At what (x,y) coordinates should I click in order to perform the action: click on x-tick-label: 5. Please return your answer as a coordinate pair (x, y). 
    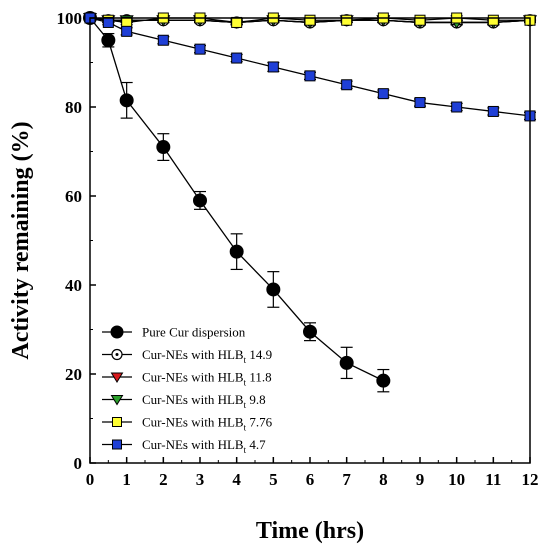
    Looking at the image, I should click on (273, 479).